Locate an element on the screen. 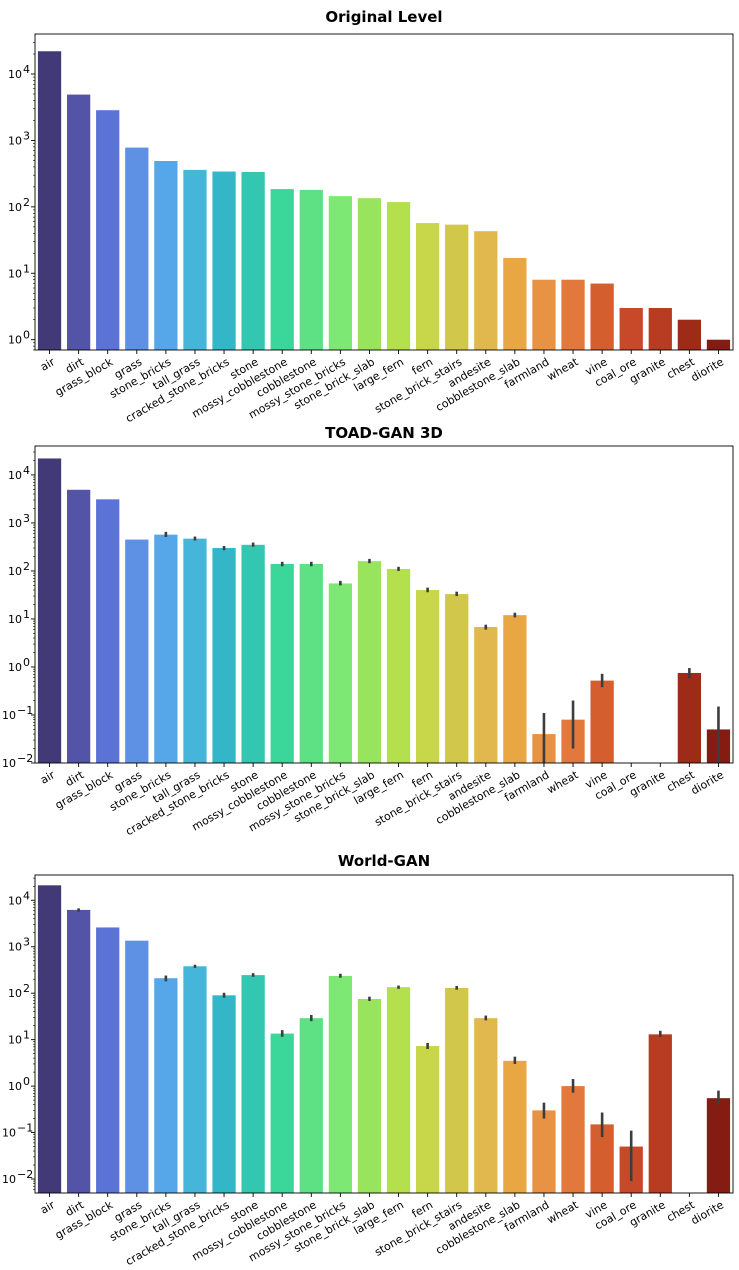 The width and height of the screenshot is (739, 1270). chart-title: World-GAN is located at coordinates (384, 861).